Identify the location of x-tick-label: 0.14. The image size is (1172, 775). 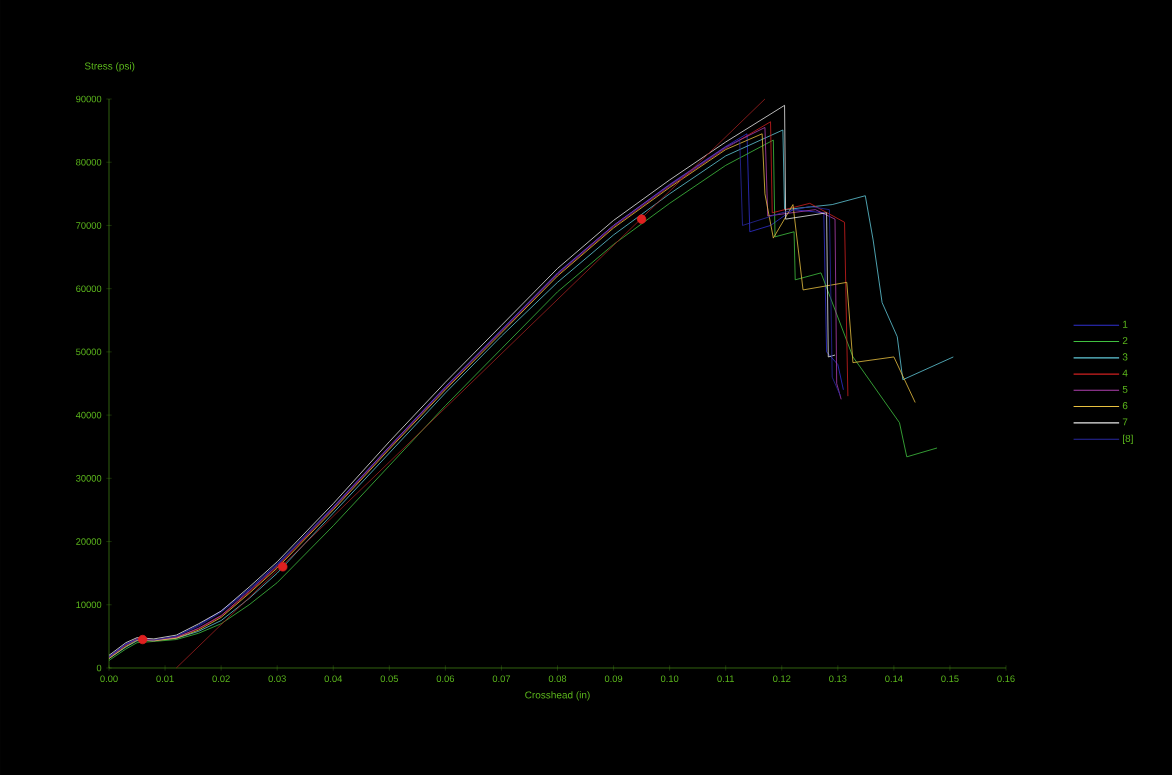
(894, 678).